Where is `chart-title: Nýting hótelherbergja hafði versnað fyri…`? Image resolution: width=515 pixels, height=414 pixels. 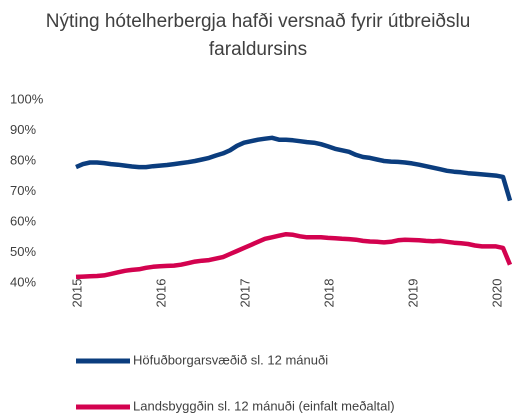 chart-title: Nýting hótelherbergja hafði versnað fyri… is located at coordinates (258, 35).